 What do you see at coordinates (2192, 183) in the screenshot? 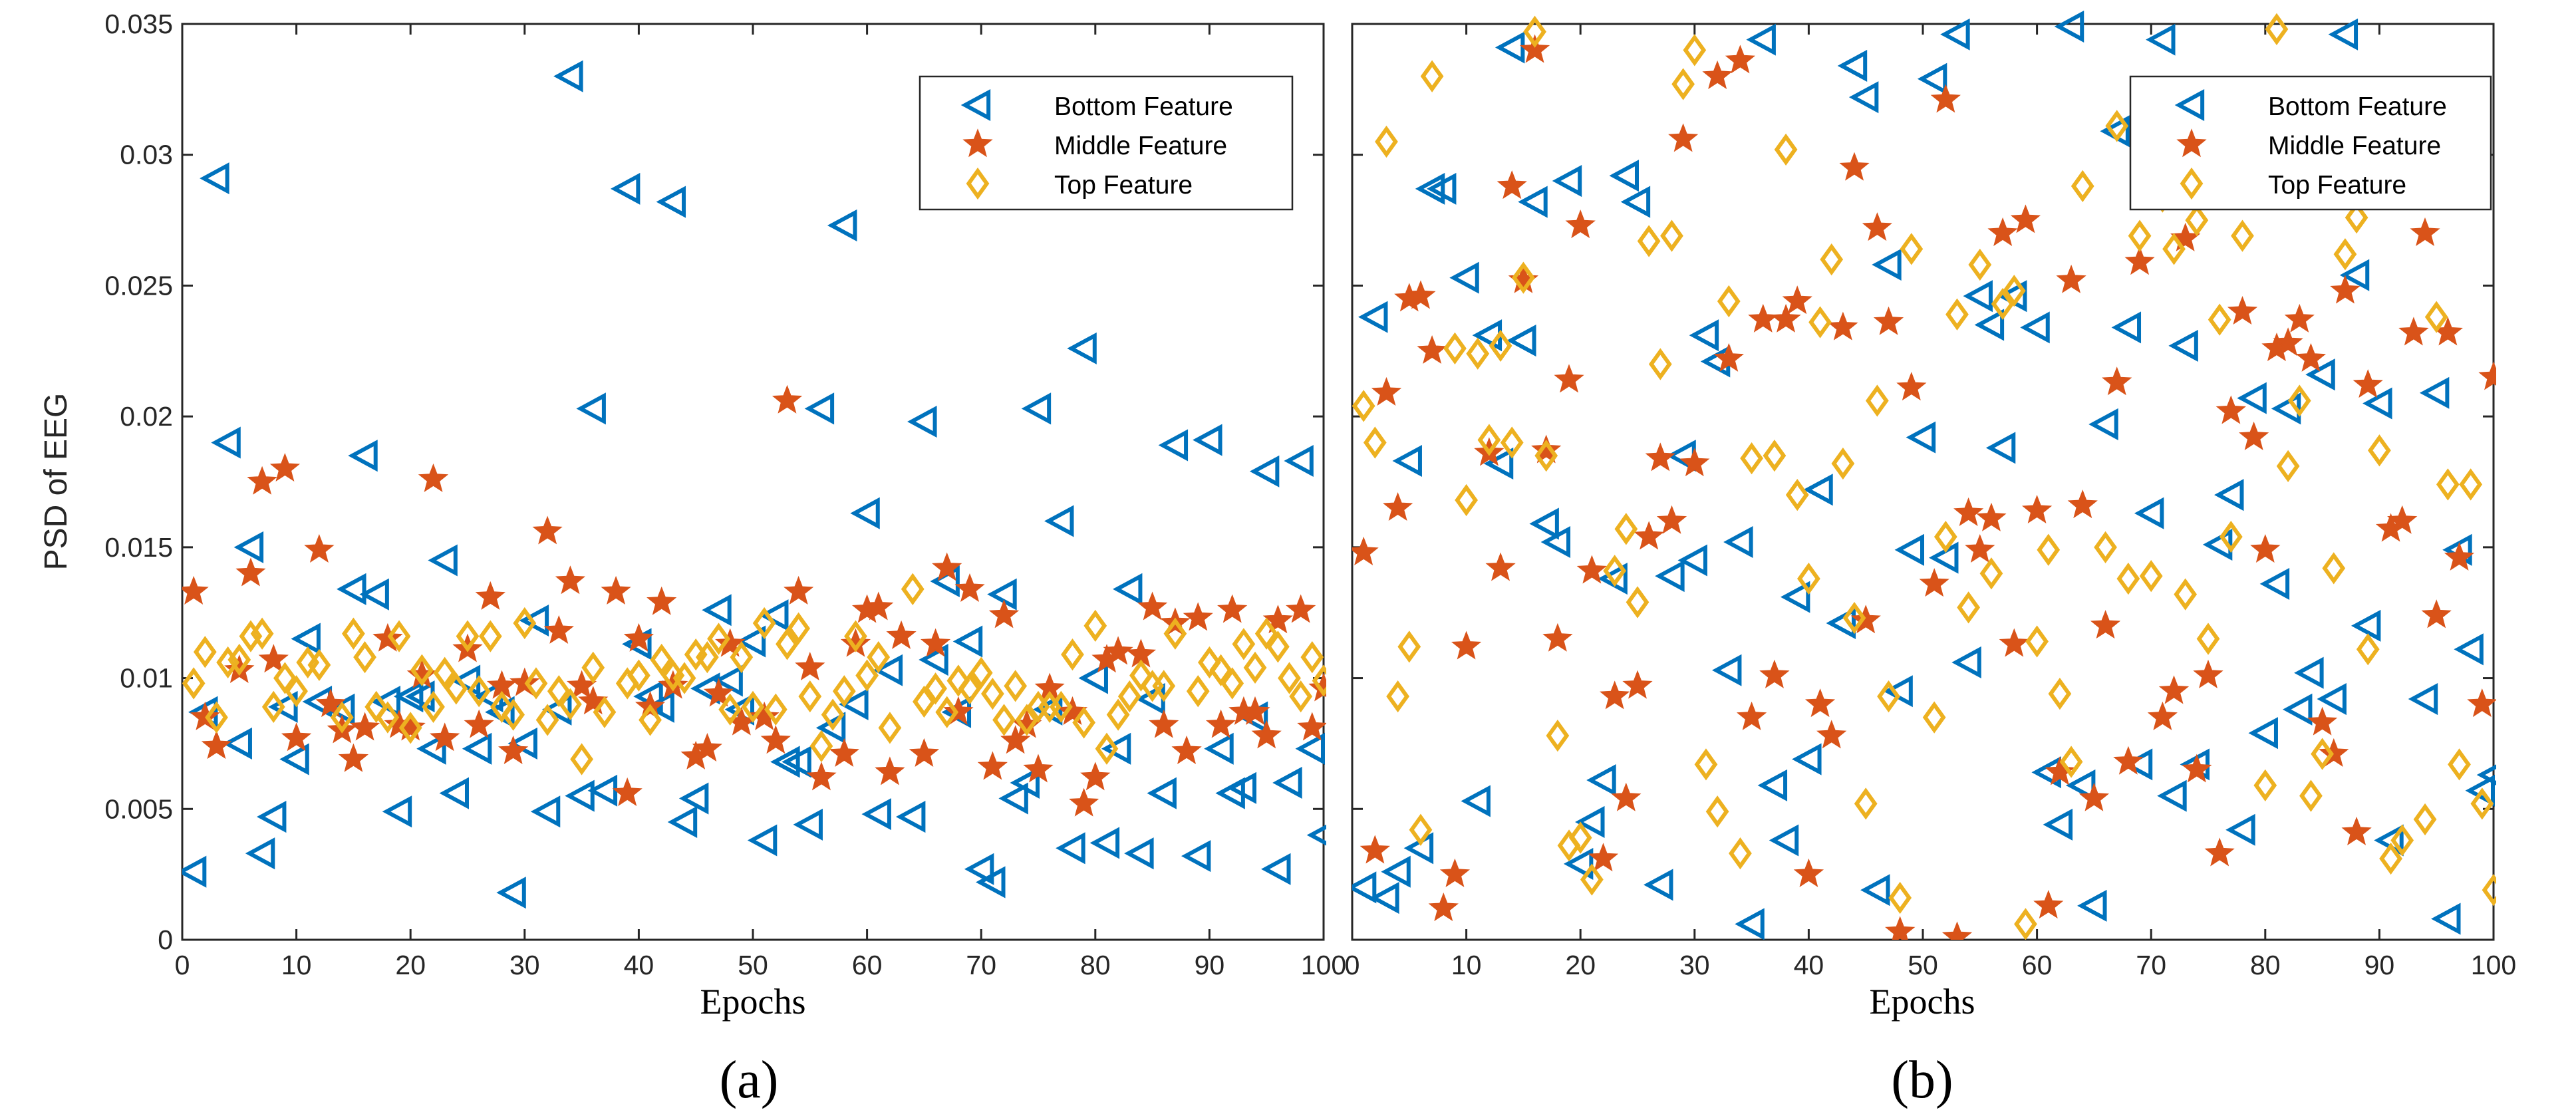
I see `legend-marker-top-feature` at bounding box center [2192, 183].